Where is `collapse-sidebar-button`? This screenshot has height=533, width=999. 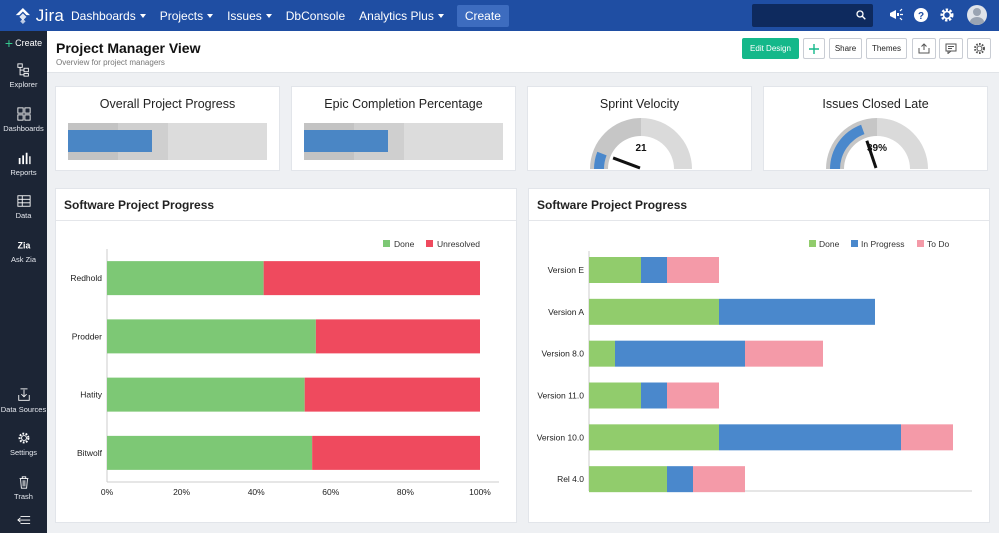
collapse-sidebar-button is located at coordinates (23, 521).